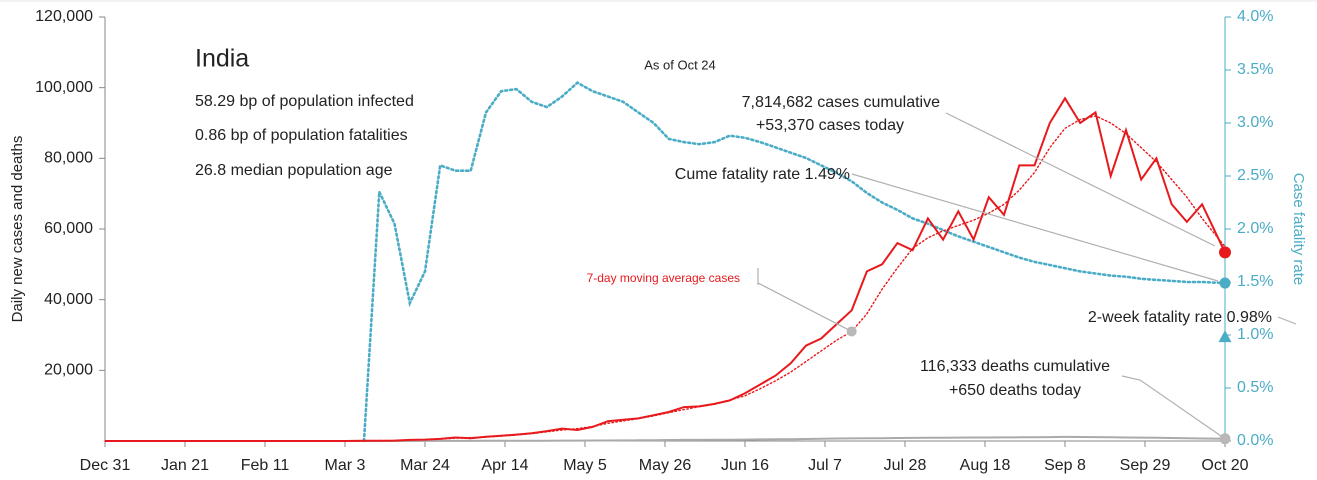 Image resolution: width=1317 pixels, height=480 pixels. What do you see at coordinates (1255, 440) in the screenshot?
I see `y2-tick-label: 0.0%` at bounding box center [1255, 440].